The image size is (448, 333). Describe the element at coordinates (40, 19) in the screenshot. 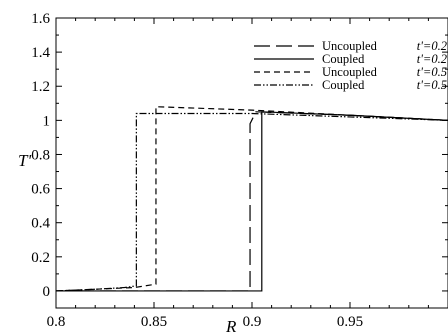

I see `y-tick-label: 1.6` at that location.